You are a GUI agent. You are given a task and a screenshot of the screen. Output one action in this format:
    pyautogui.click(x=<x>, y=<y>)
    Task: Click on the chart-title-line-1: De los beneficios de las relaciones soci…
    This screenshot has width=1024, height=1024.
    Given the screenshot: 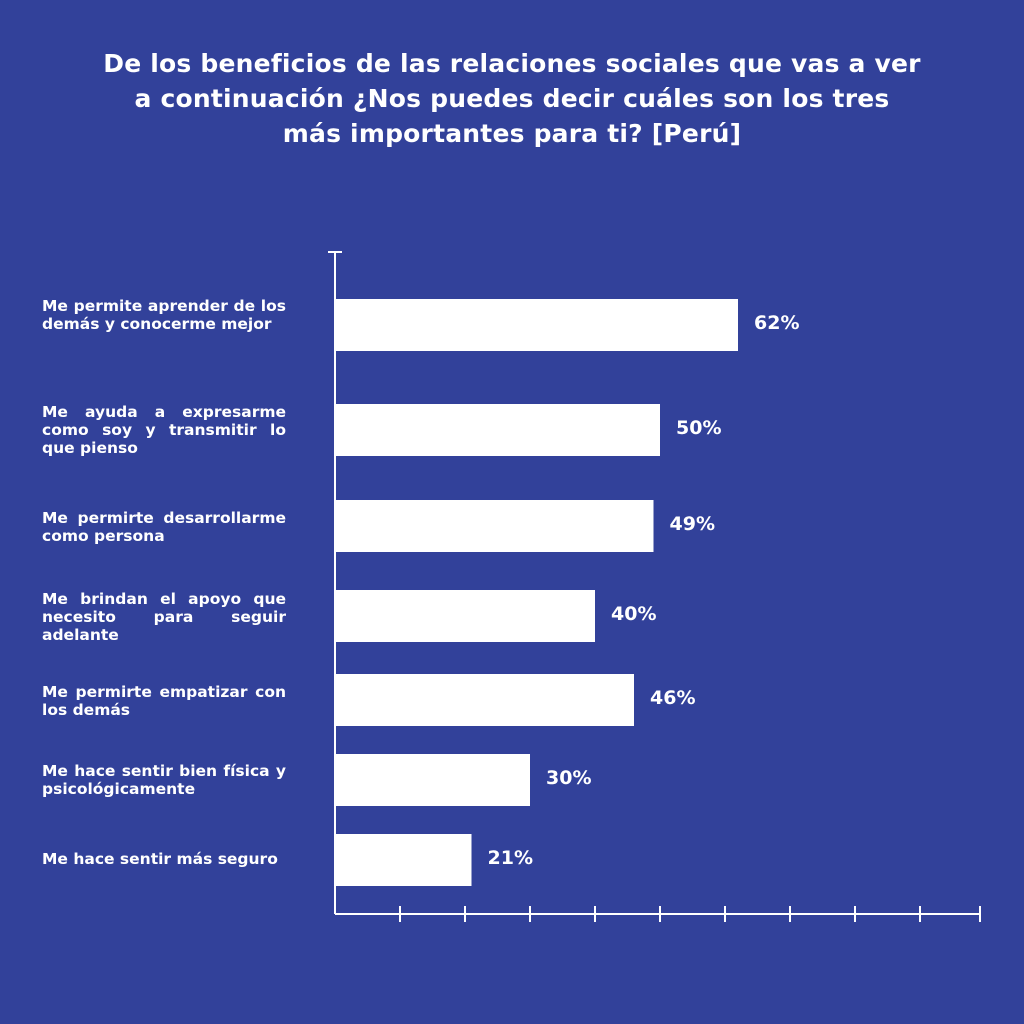 What is the action you would take?
    pyautogui.click(x=512, y=63)
    